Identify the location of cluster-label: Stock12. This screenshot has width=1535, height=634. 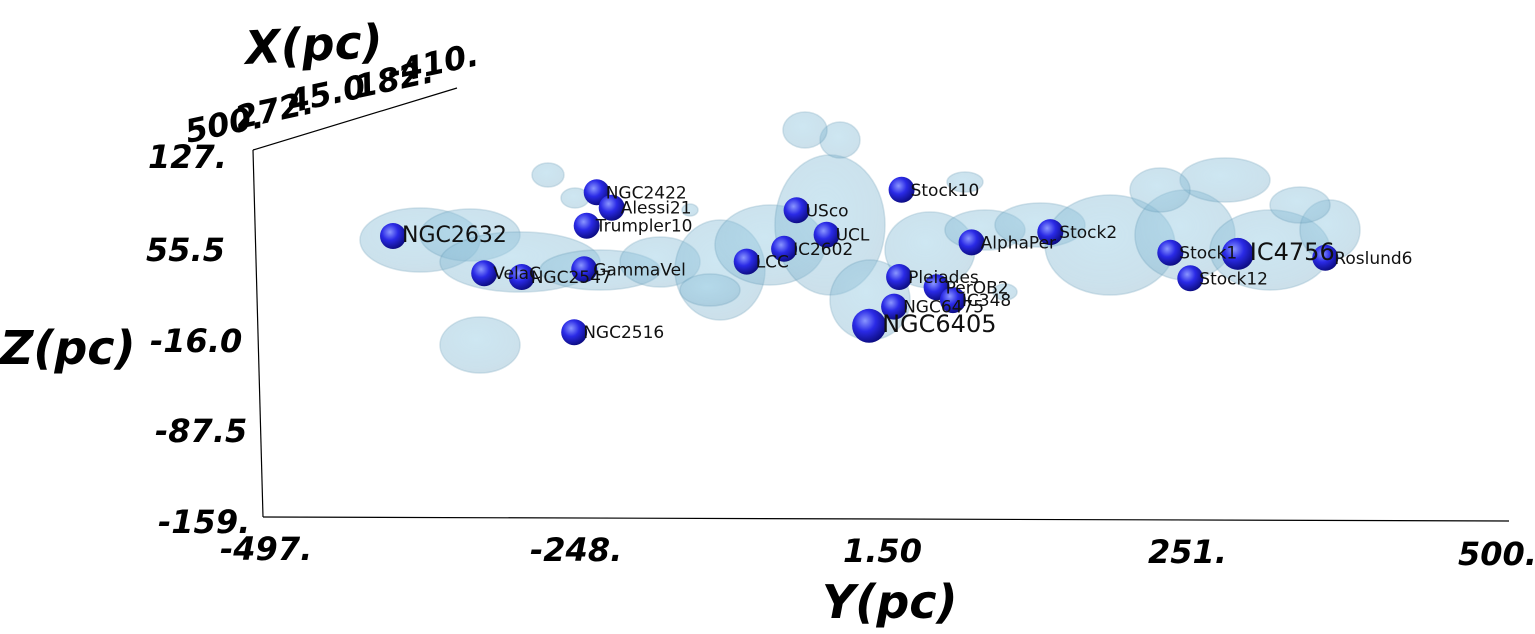
(1233, 279).